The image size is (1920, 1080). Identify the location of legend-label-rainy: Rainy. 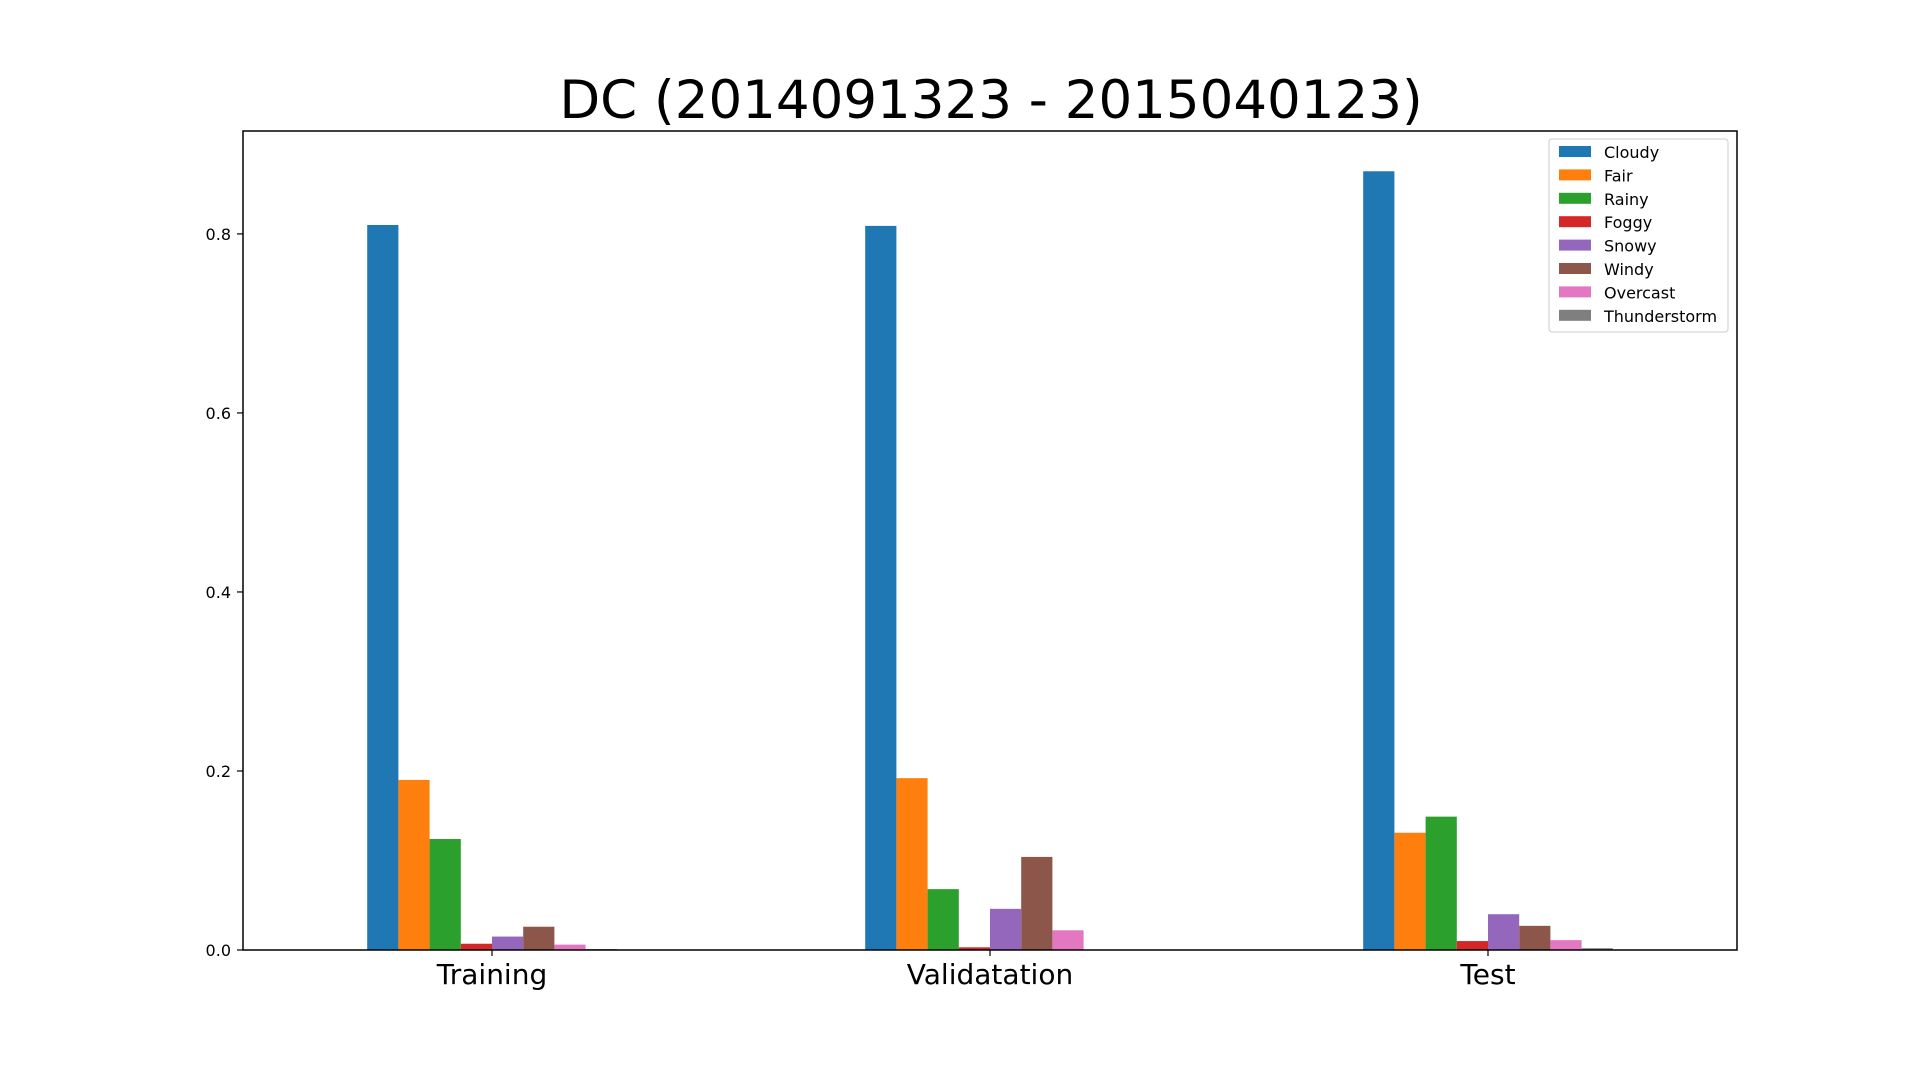
(1626, 199).